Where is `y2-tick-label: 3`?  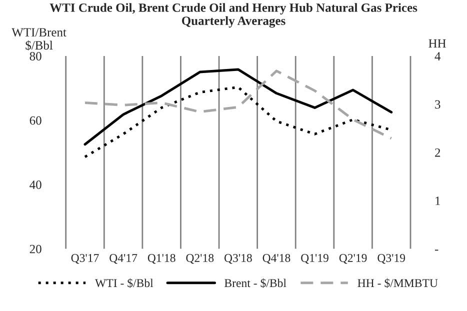 y2-tick-label: 3 is located at coordinates (437, 104).